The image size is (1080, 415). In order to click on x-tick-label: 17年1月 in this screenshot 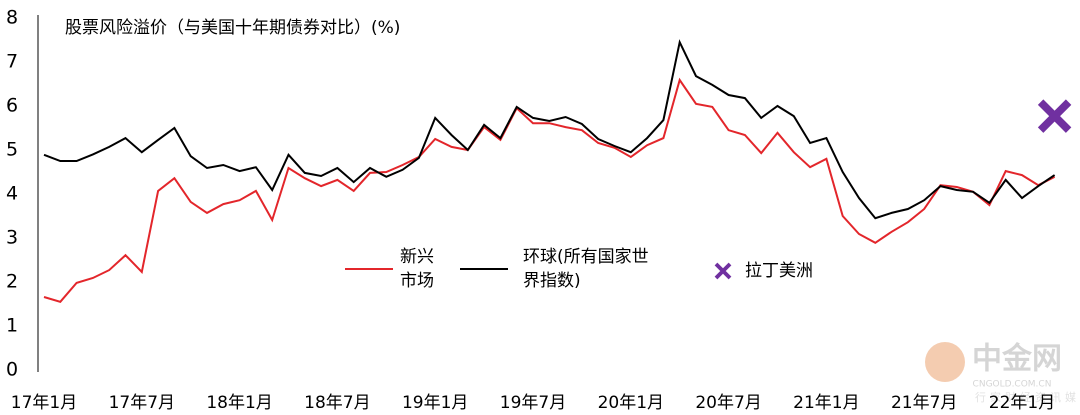, I will do `click(44, 403)`.